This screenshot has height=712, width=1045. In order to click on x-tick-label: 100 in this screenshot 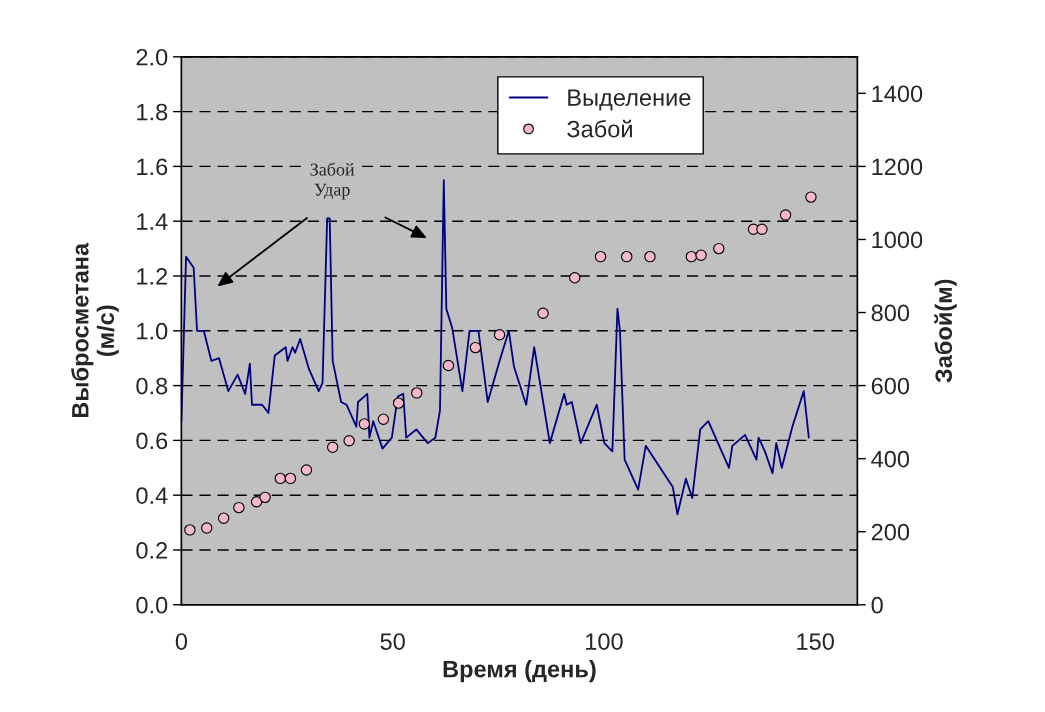, I will do `click(604, 641)`.